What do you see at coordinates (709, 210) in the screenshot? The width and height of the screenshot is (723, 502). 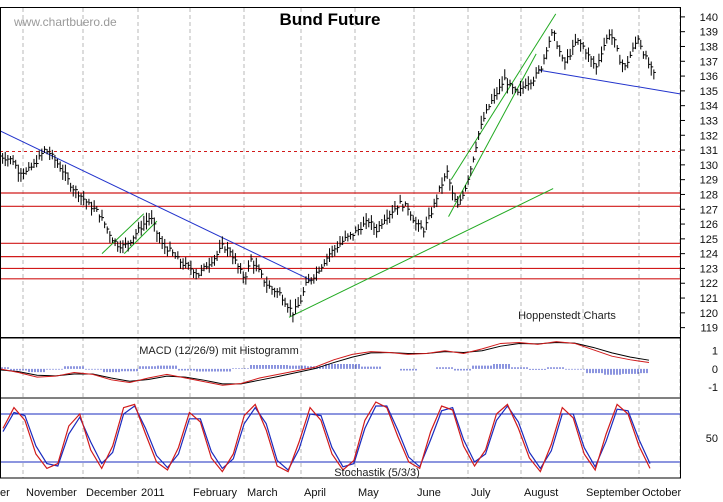 I see `price-axis-label: 127` at bounding box center [709, 210].